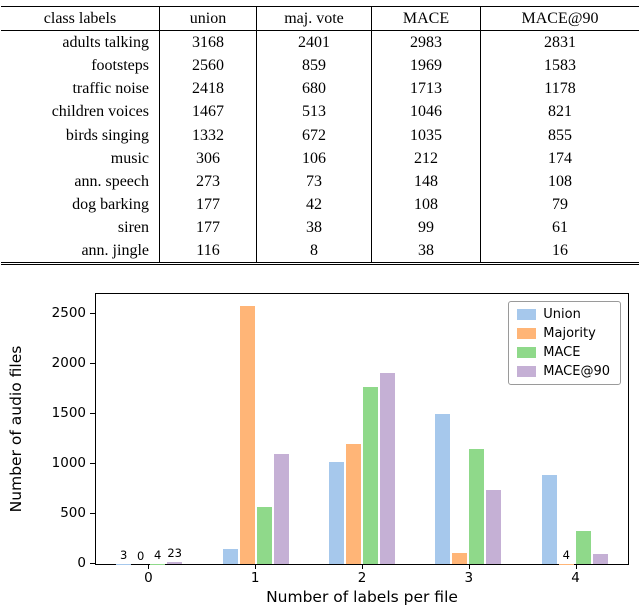 This screenshot has width=640, height=612. Describe the element at coordinates (208, 251) in the screenshot. I see `count-cell: 116` at that location.